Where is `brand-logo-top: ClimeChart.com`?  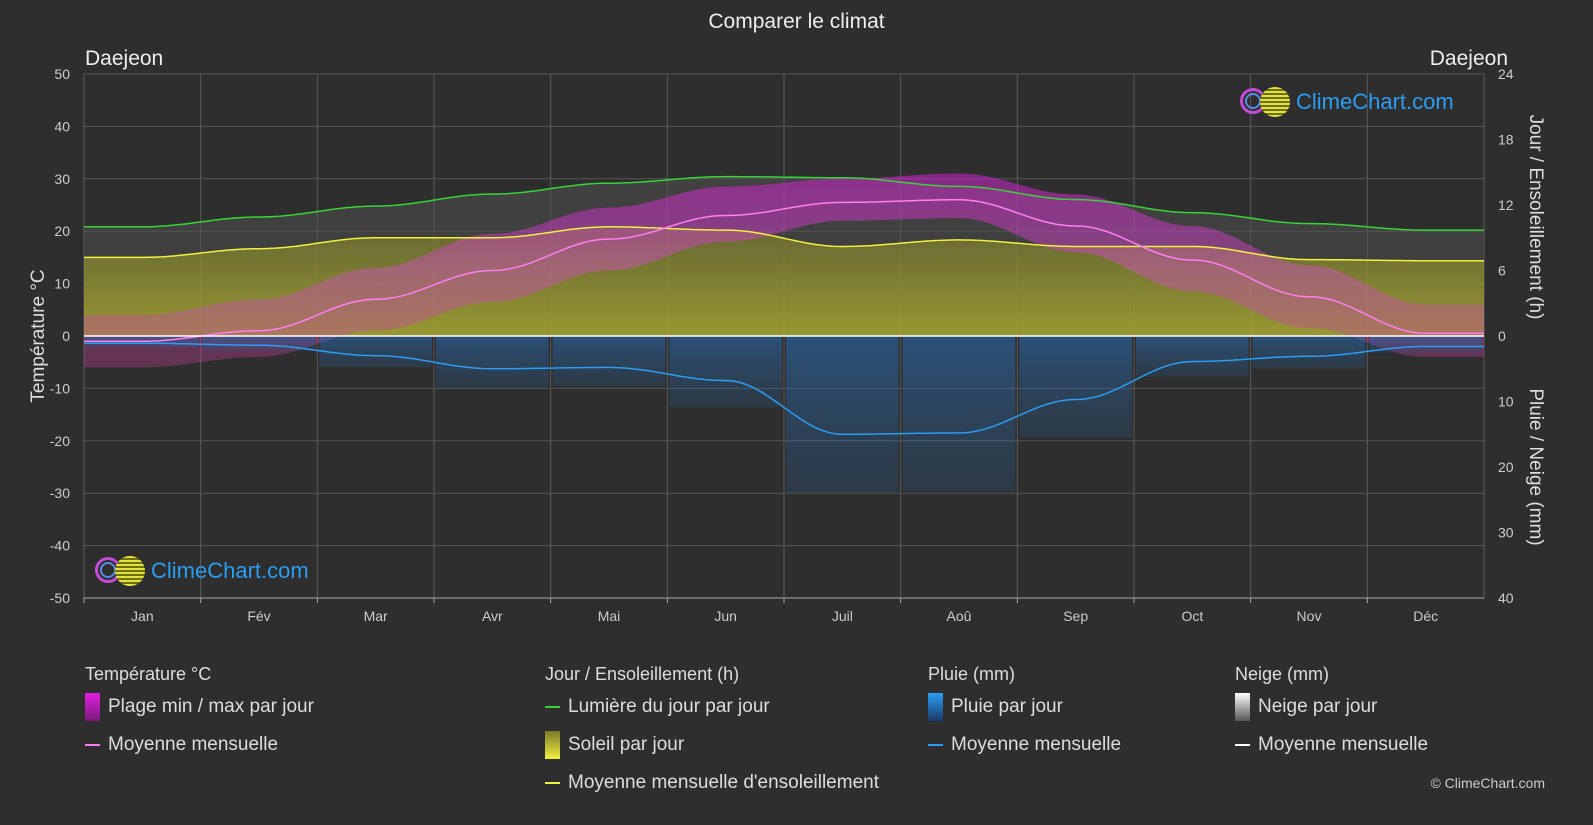
brand-logo-top: ClimeChart.com is located at coordinates (1347, 102).